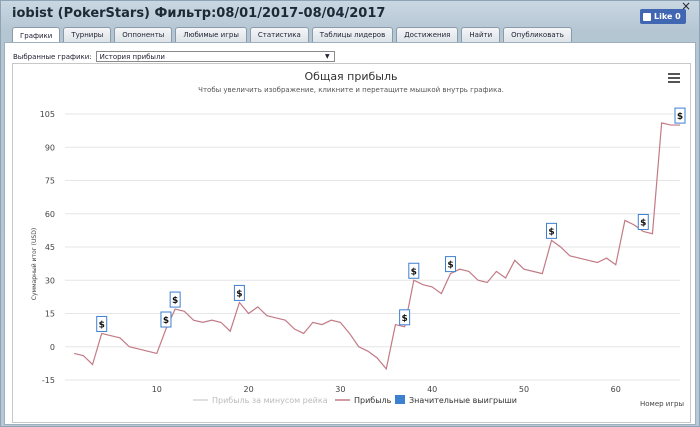  I want to click on y-tick-label: 15, so click(50, 314).